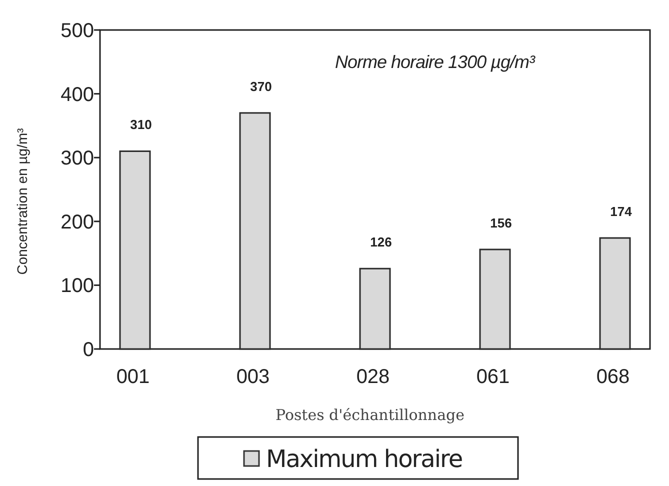  Describe the element at coordinates (22, 201) in the screenshot. I see `y-axis-title: Concentration en µg/m³` at that location.